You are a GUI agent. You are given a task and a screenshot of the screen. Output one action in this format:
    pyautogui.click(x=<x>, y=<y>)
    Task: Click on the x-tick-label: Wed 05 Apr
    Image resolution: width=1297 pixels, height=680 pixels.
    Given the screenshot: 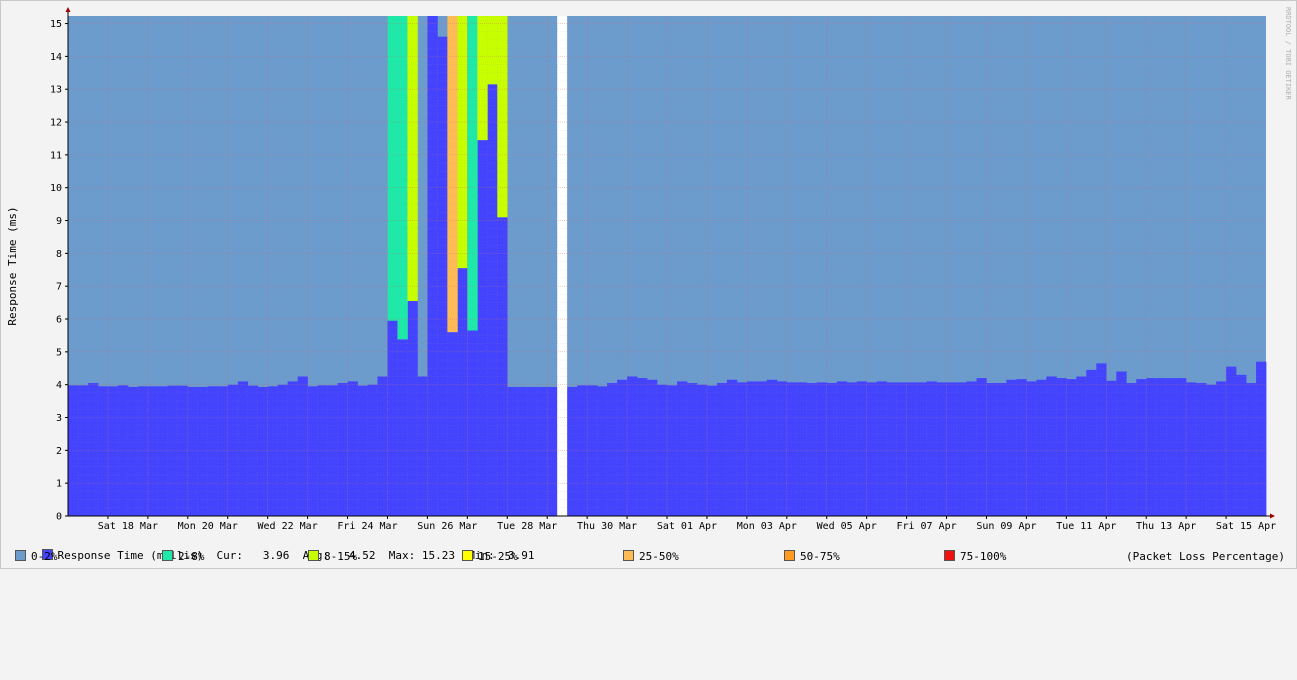 What is the action you would take?
    pyautogui.click(x=847, y=526)
    